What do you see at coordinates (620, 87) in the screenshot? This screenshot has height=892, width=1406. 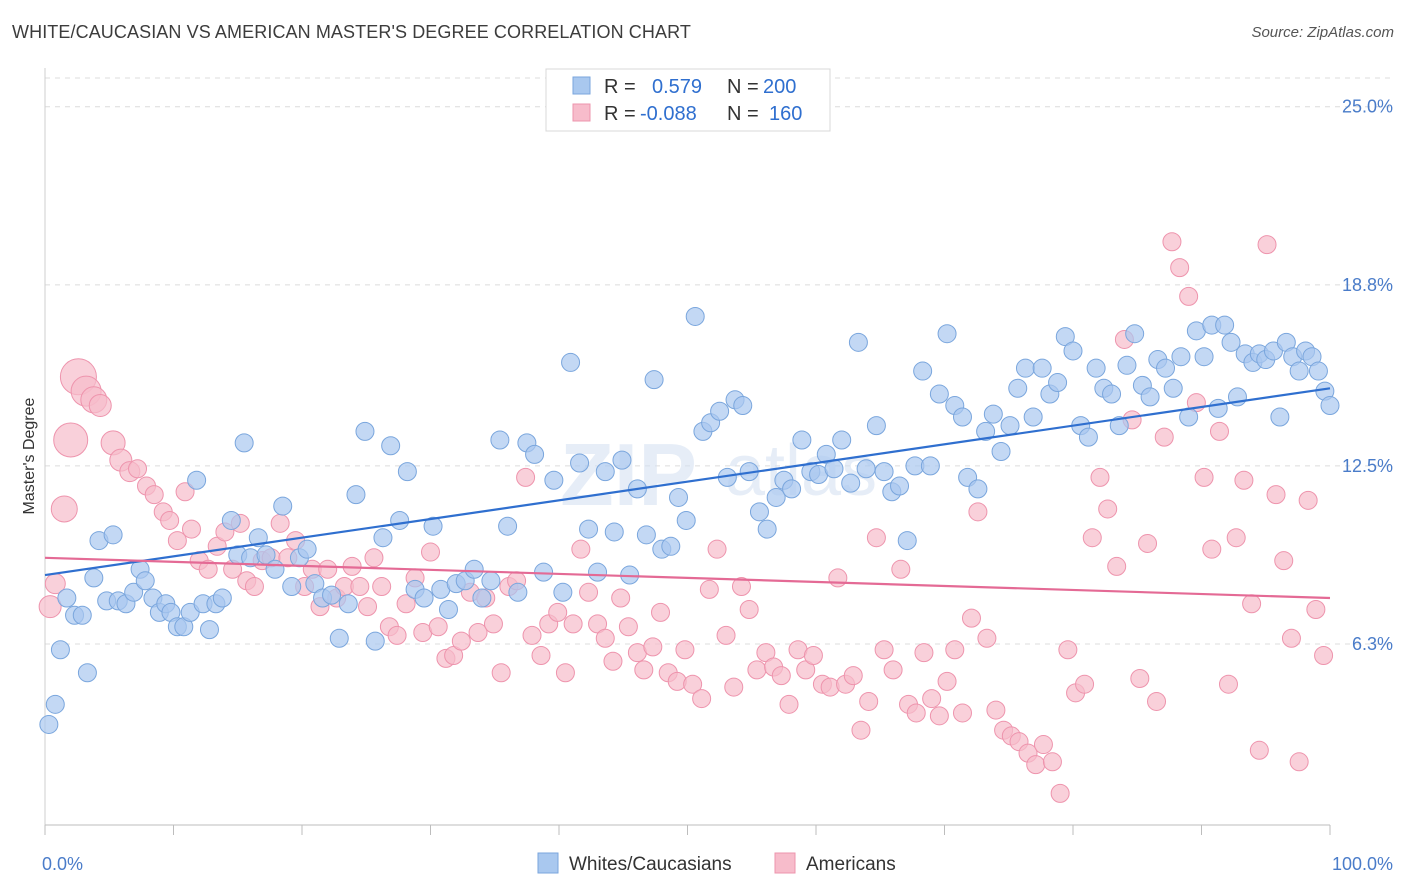 I see `legend-blue-r-label: R =` at bounding box center [620, 87].